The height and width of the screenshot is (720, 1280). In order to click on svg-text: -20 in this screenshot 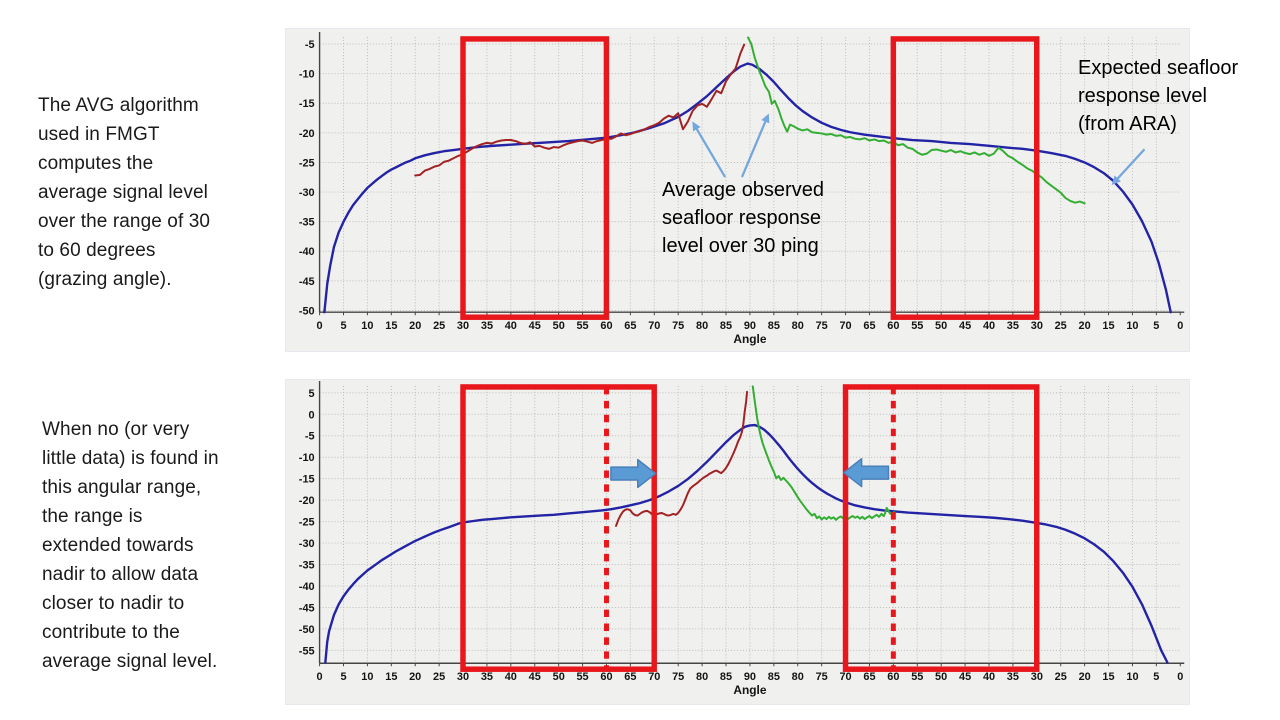, I will do `click(307, 134)`.